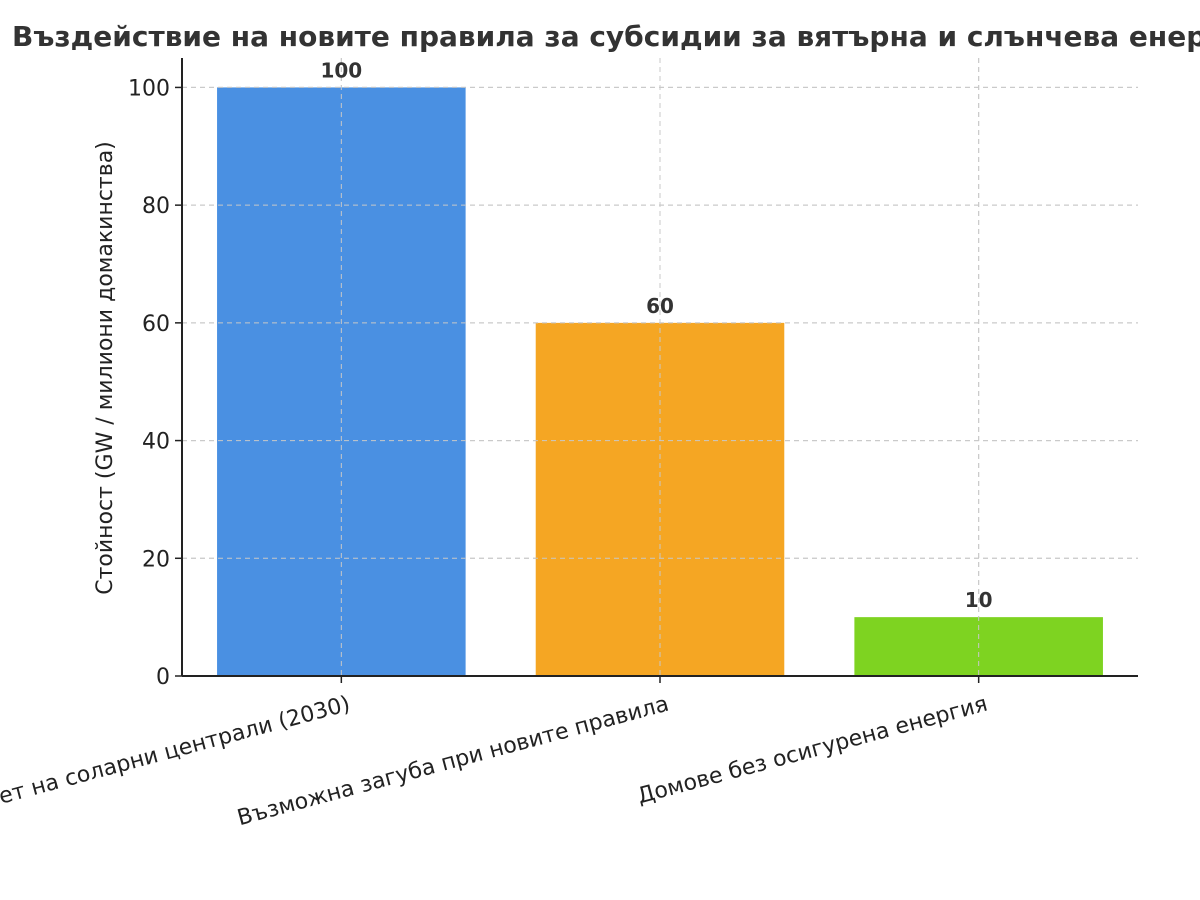 The height and width of the screenshot is (900, 1200). What do you see at coordinates (163, 677) in the screenshot?
I see `y-tick-label: 0` at bounding box center [163, 677].